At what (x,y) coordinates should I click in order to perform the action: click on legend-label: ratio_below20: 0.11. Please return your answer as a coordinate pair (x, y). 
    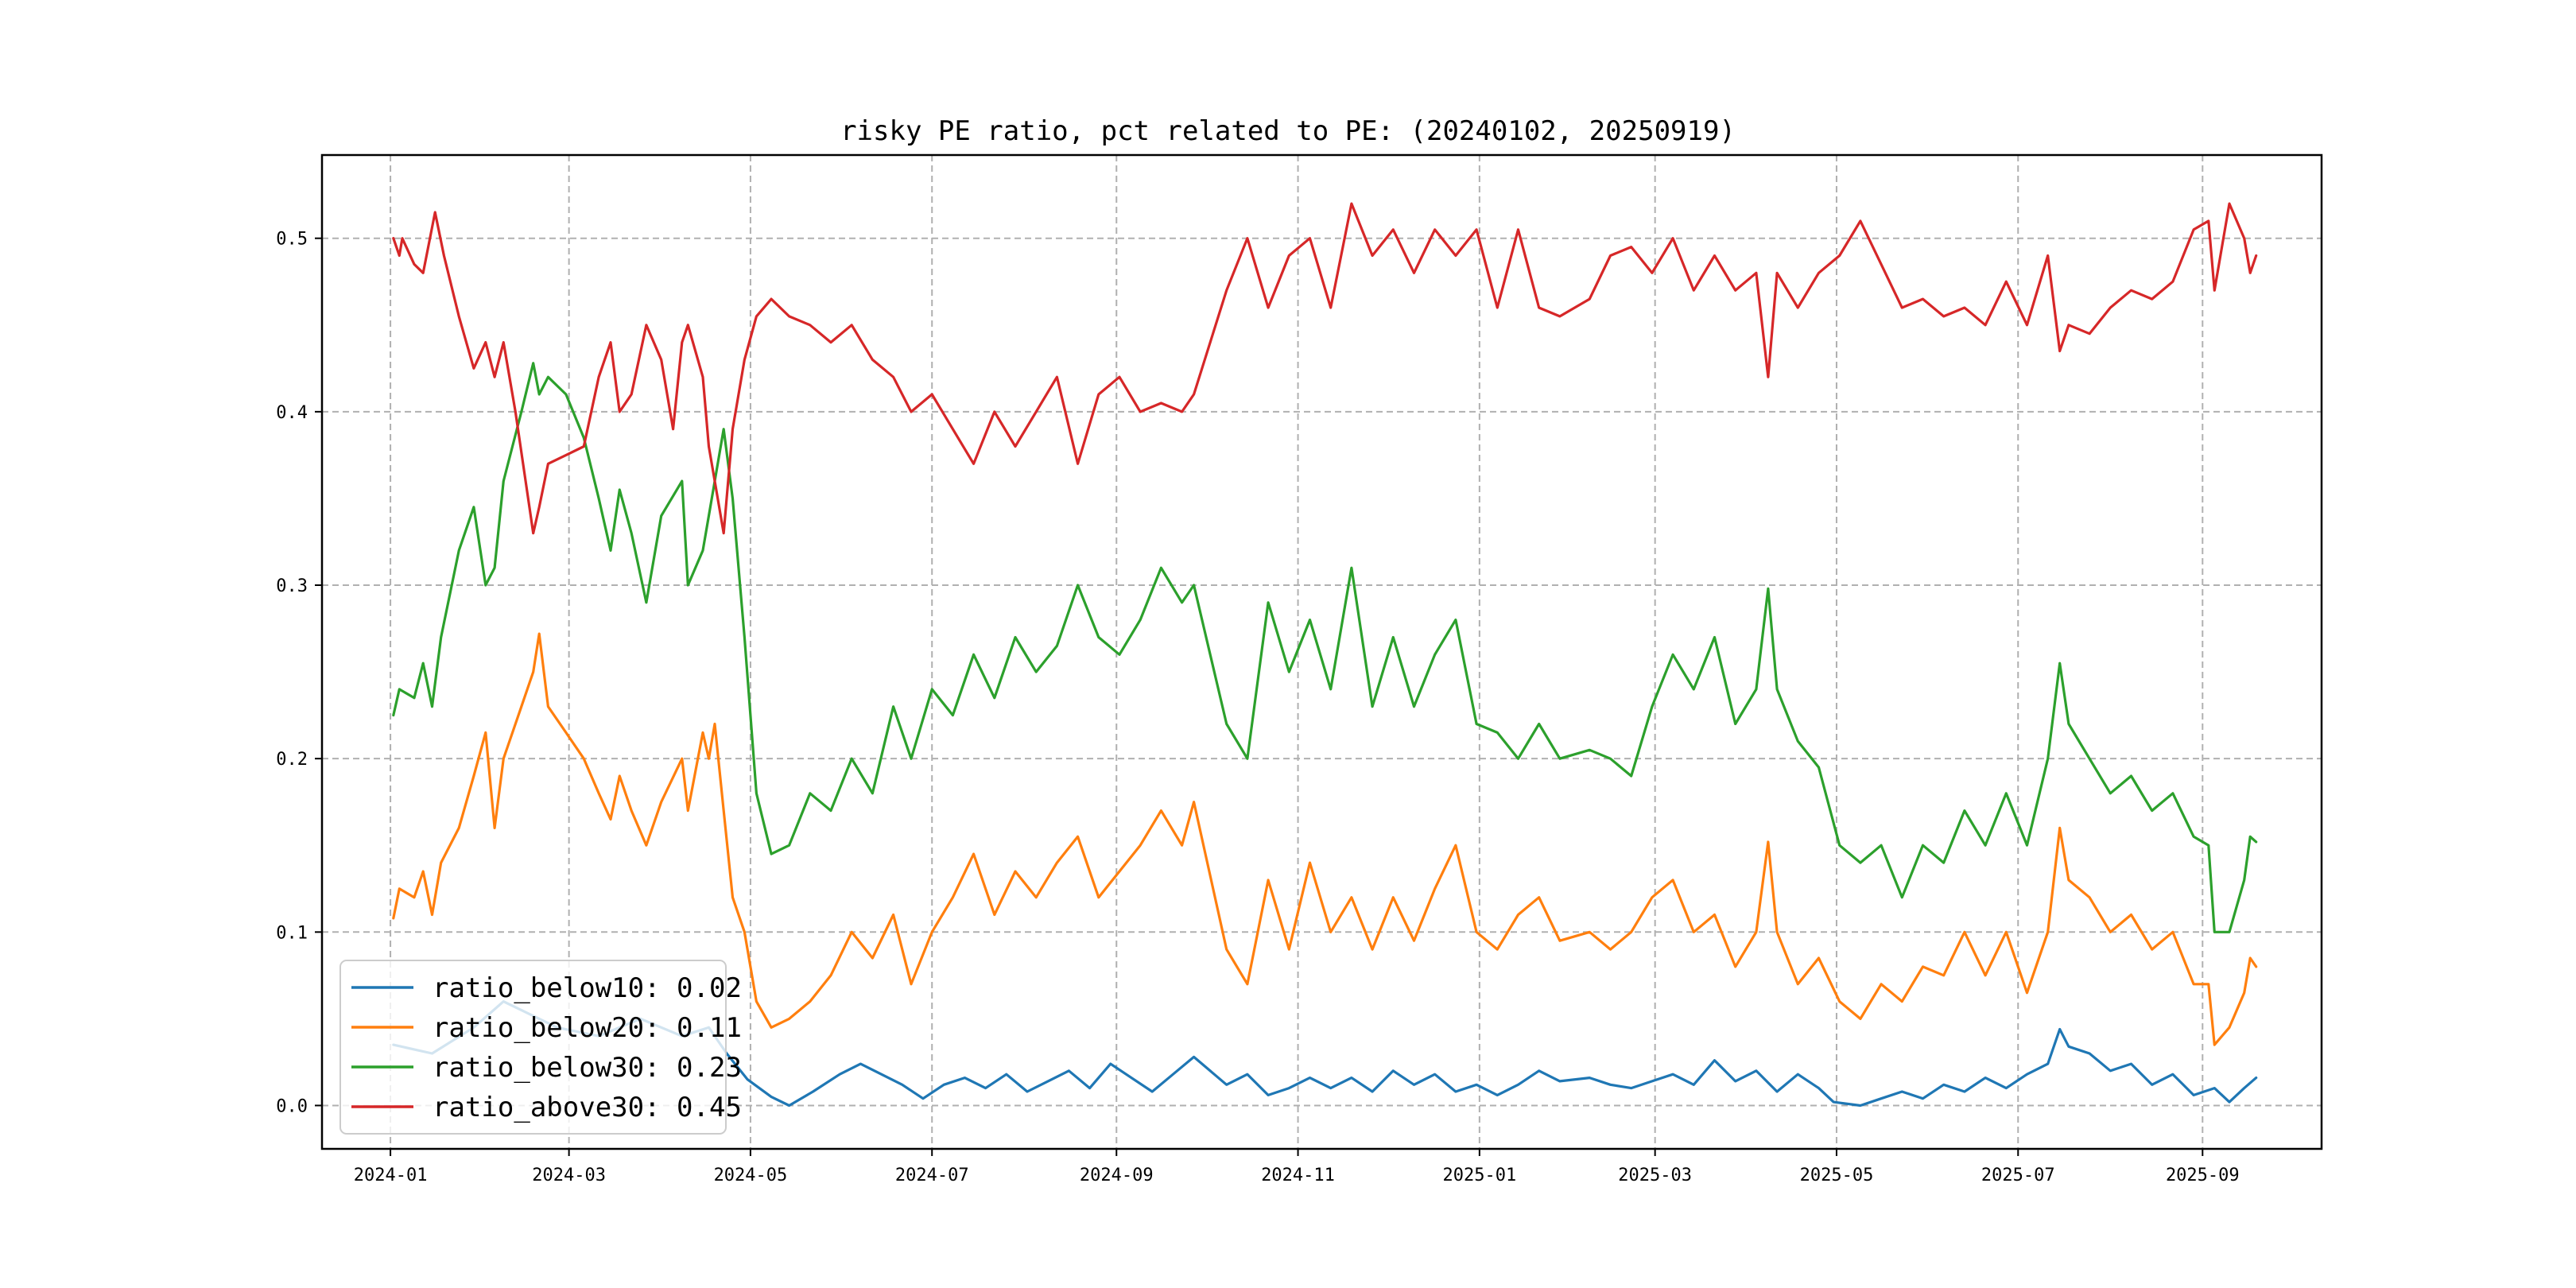
    Looking at the image, I should click on (587, 1028).